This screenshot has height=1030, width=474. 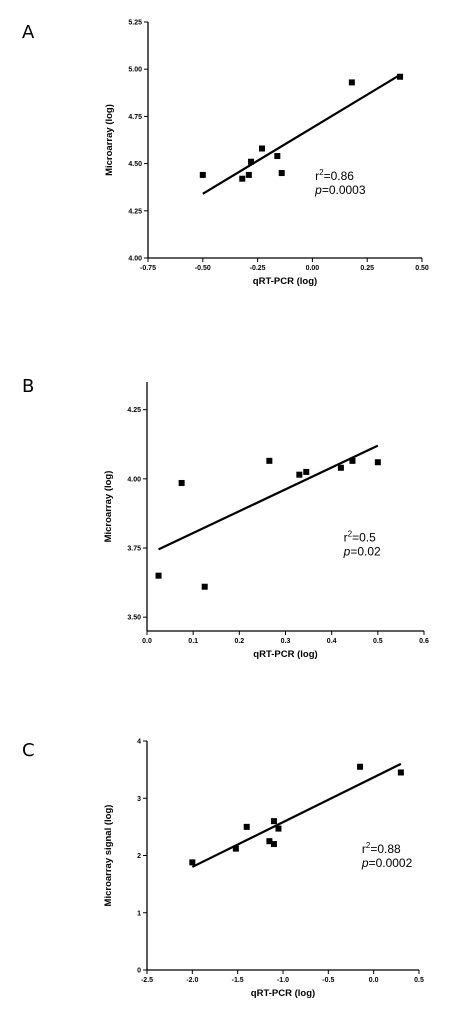 I want to click on p-value-label: p=0.02, so click(x=362, y=551).